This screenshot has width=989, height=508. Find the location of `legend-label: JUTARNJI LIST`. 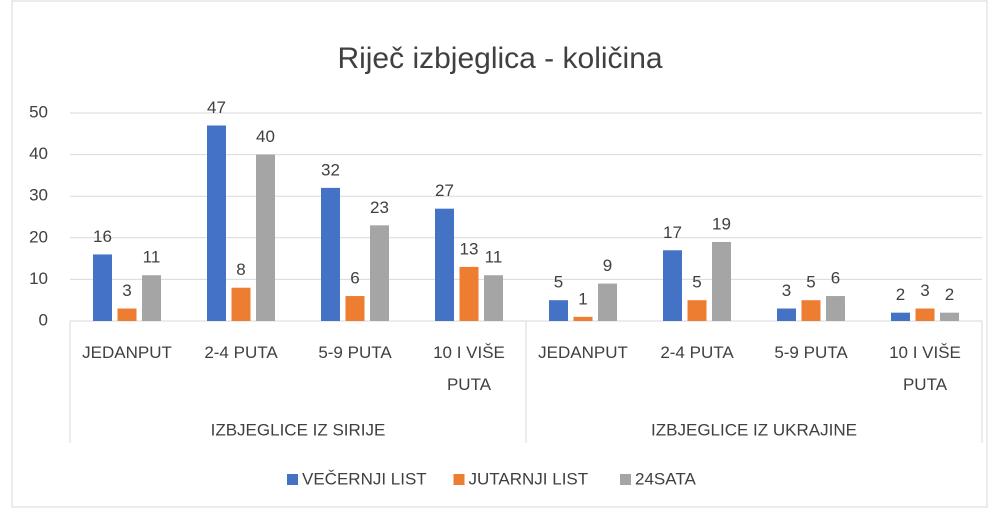

legend-label: JUTARNJI LIST is located at coordinates (529, 478).